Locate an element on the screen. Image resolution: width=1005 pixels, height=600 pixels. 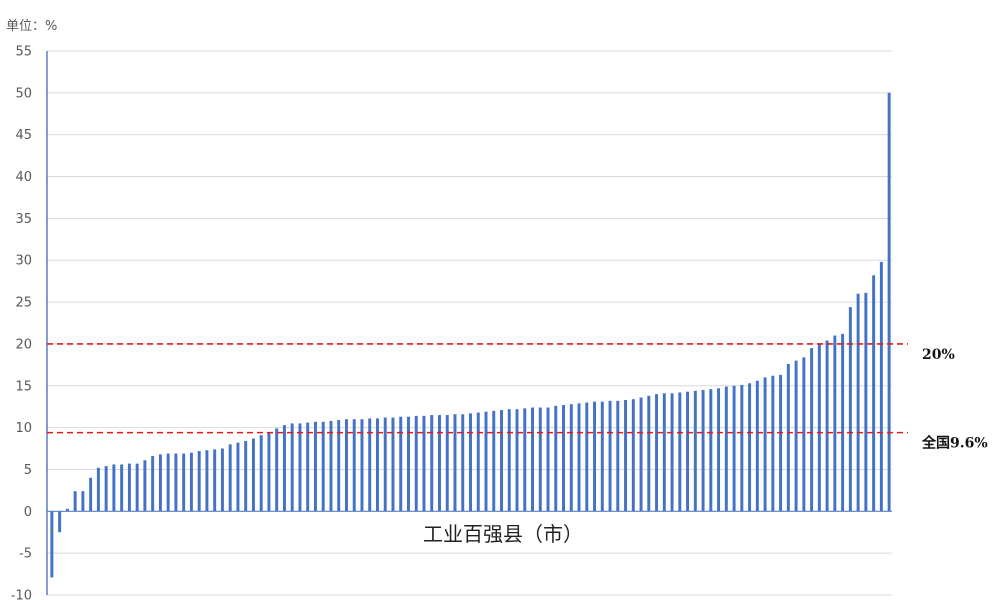
y-tick-label: 45 is located at coordinates (23, 135).